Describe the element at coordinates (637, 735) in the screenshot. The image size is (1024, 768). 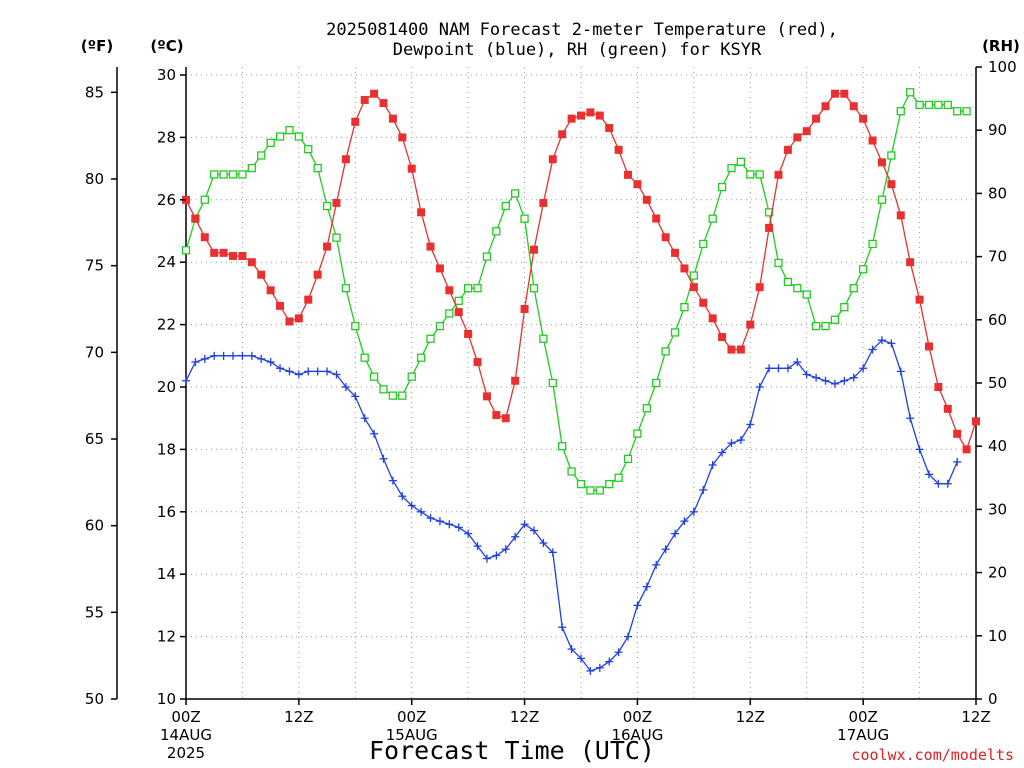
I see `x-tick-date-label: 16AUG` at that location.